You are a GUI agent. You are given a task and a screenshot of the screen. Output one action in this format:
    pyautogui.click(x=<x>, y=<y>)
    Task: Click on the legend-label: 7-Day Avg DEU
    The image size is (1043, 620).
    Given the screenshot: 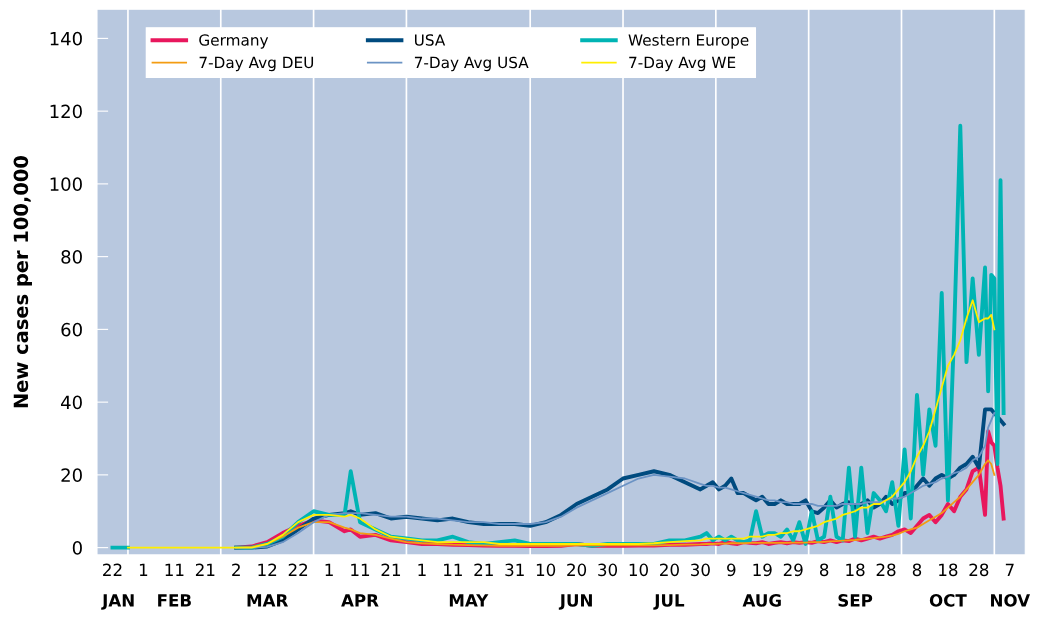 What is the action you would take?
    pyautogui.click(x=256, y=64)
    